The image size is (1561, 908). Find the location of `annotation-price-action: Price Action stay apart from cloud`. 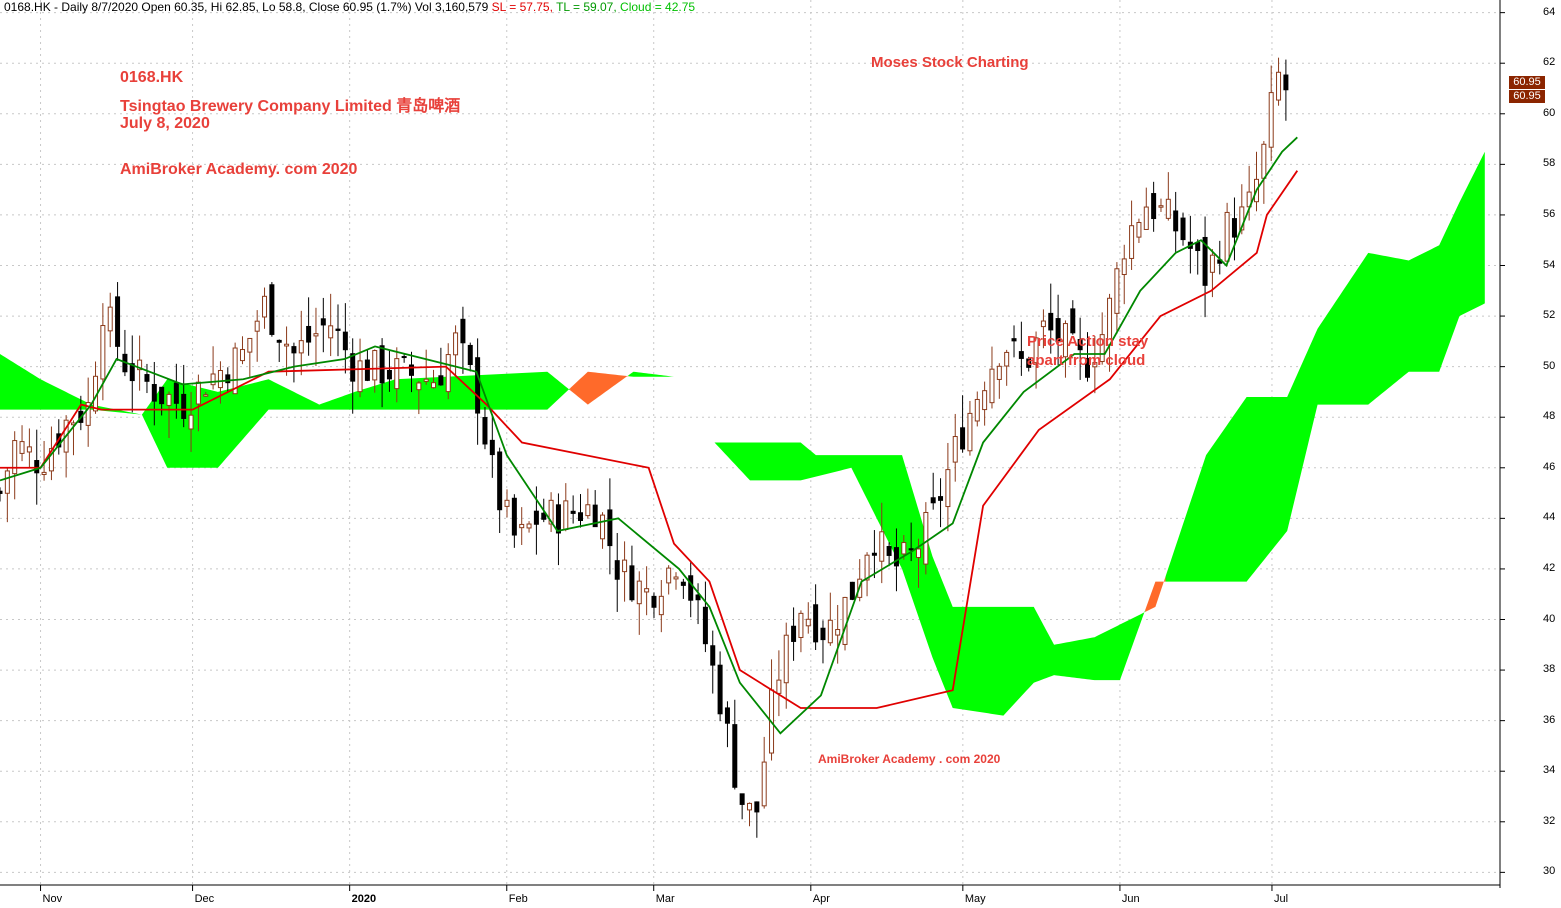

annotation-price-action: Price Action stay apart from cloud is located at coordinates (1088, 351).